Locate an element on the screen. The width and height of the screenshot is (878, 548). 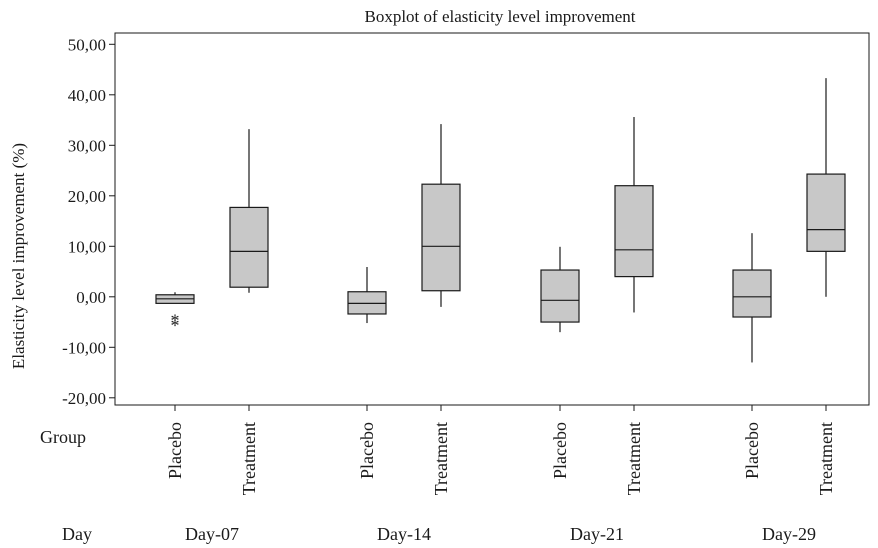
y-tick-label: 30,00 is located at coordinates (87, 145).